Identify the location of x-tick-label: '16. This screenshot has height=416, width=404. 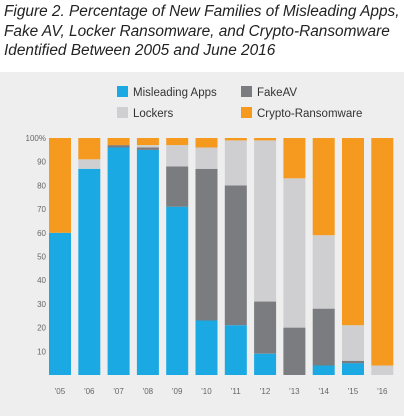
(382, 391).